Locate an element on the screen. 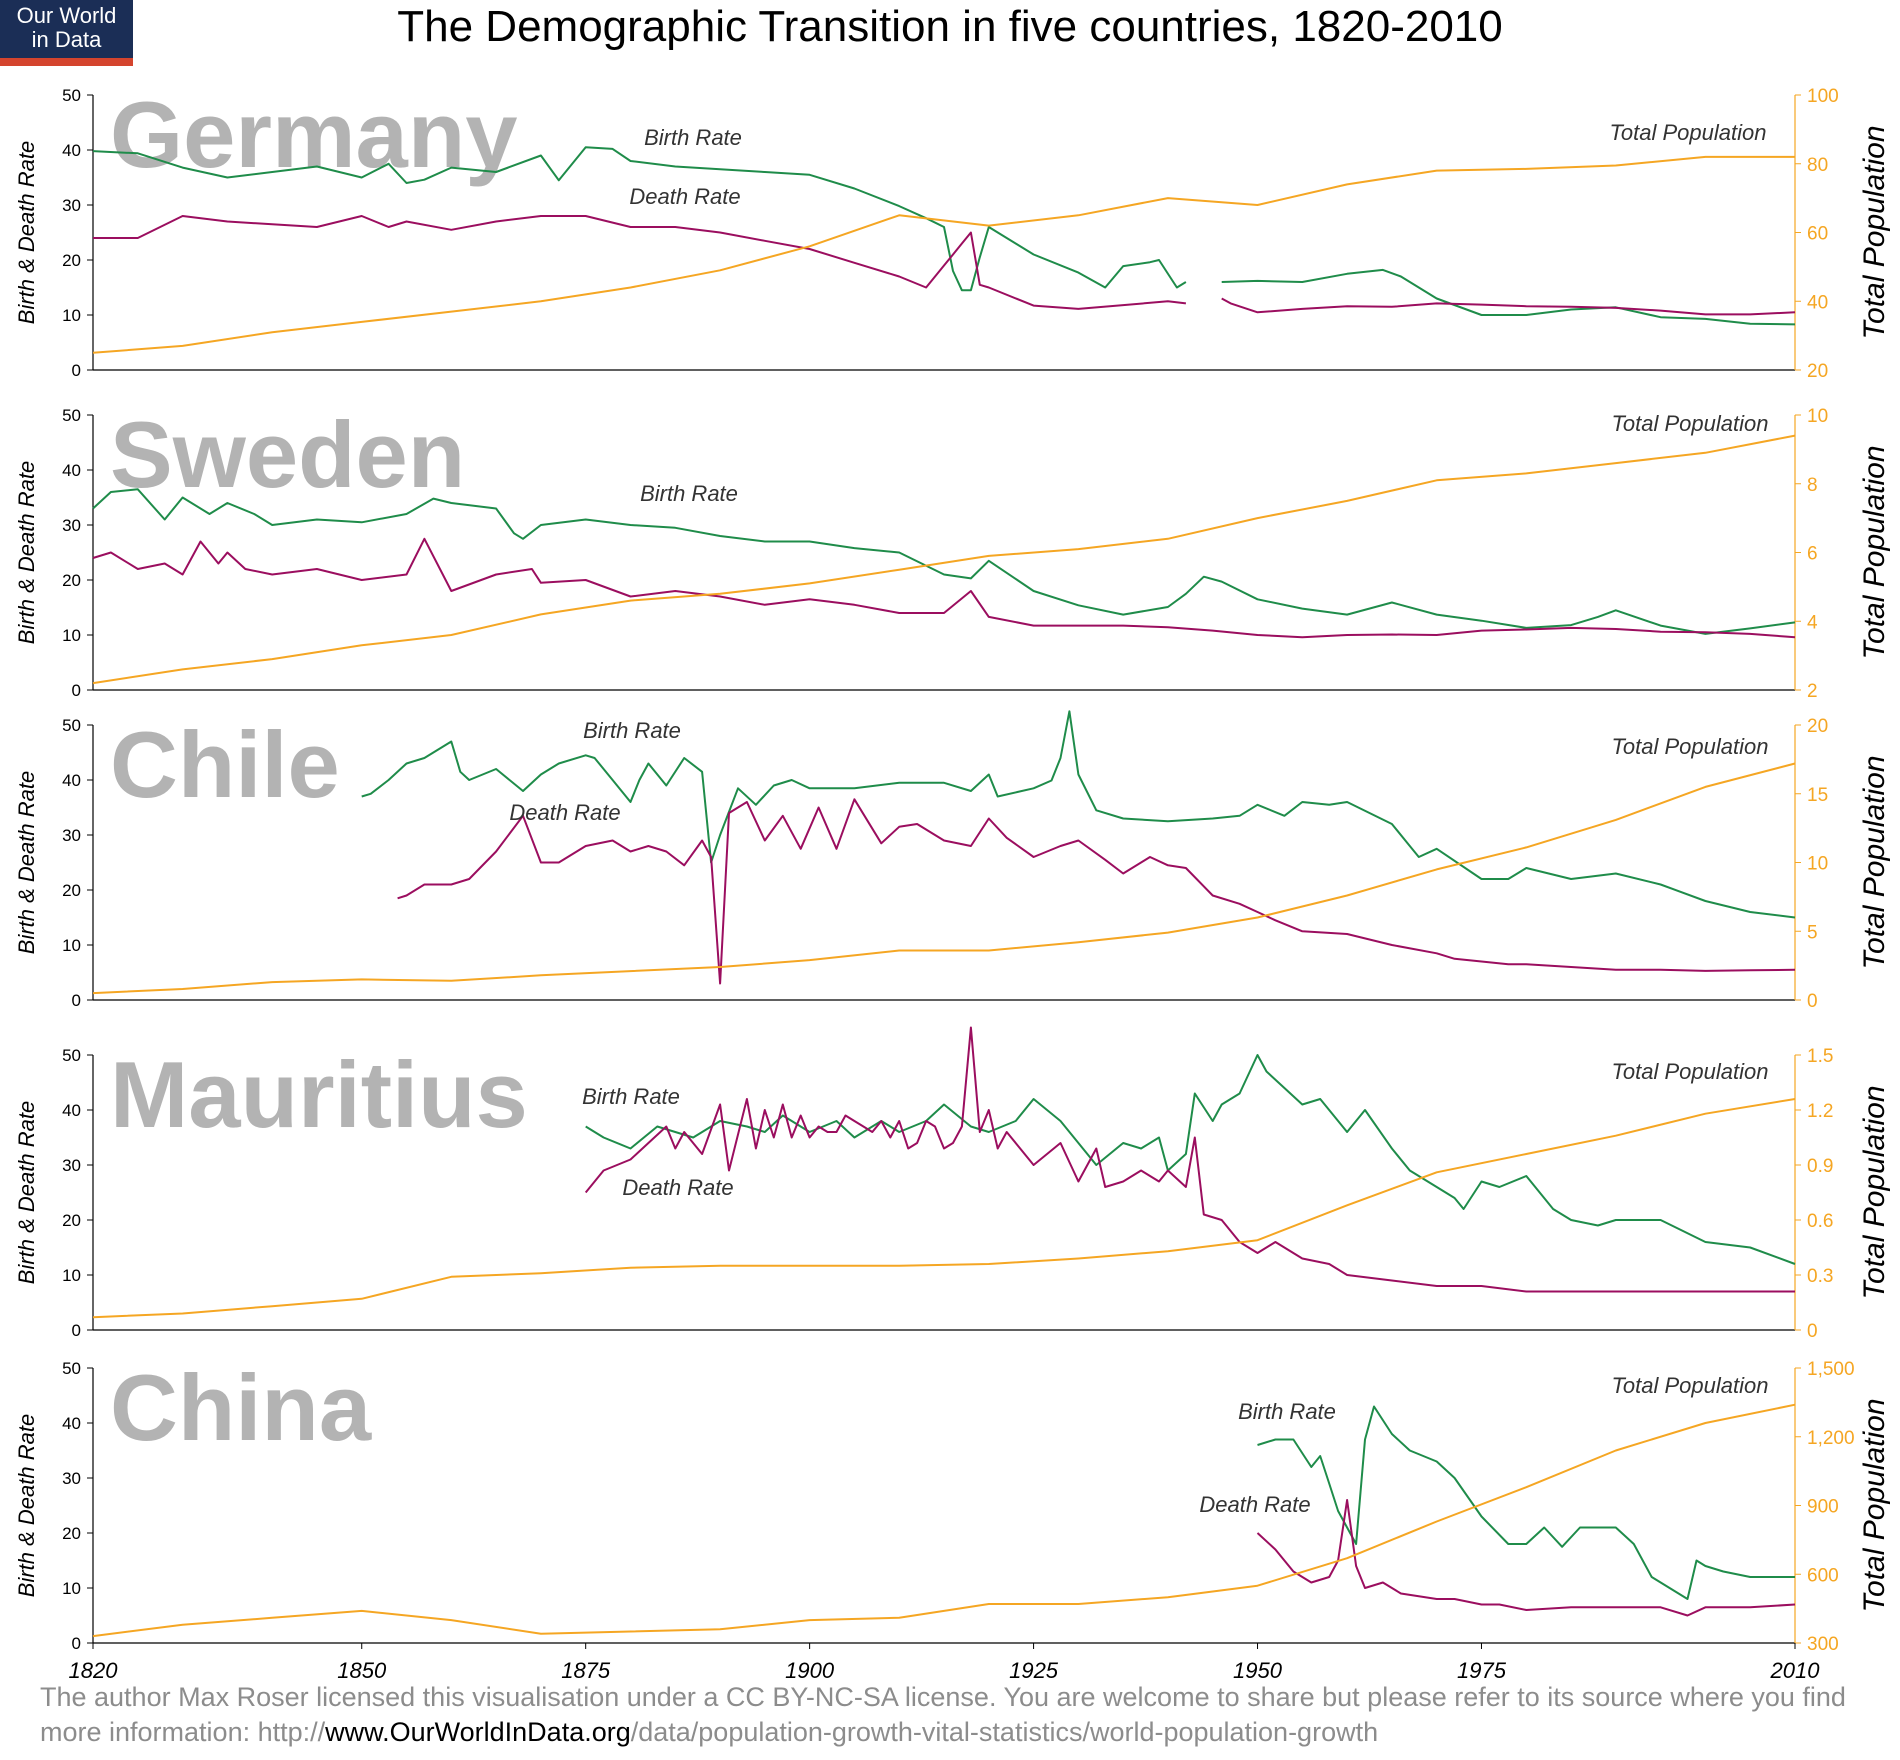 This screenshot has width=1900, height=1760. right-tick-label: 900 is located at coordinates (1823, 1507).